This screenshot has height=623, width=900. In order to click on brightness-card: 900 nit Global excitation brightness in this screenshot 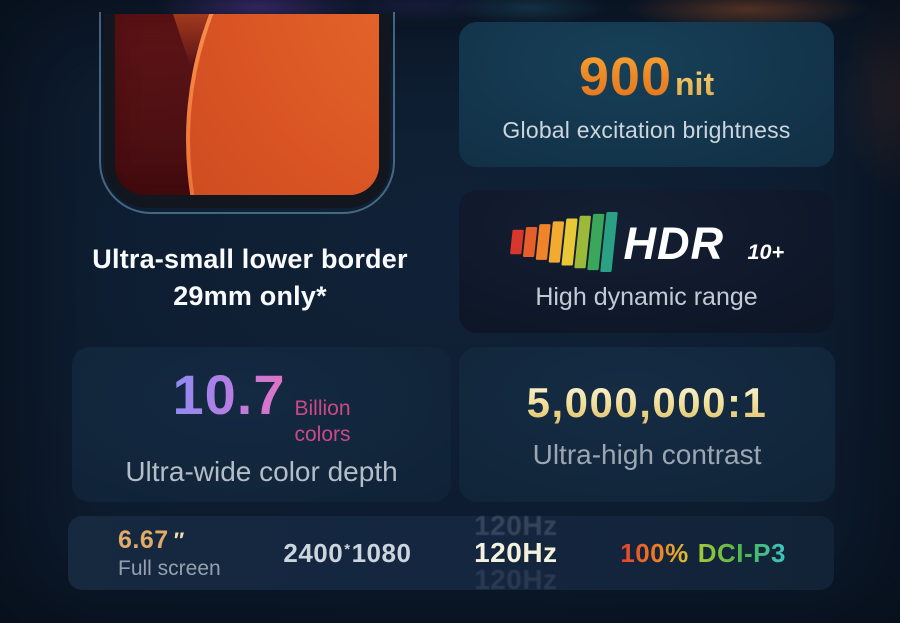, I will do `click(646, 94)`.